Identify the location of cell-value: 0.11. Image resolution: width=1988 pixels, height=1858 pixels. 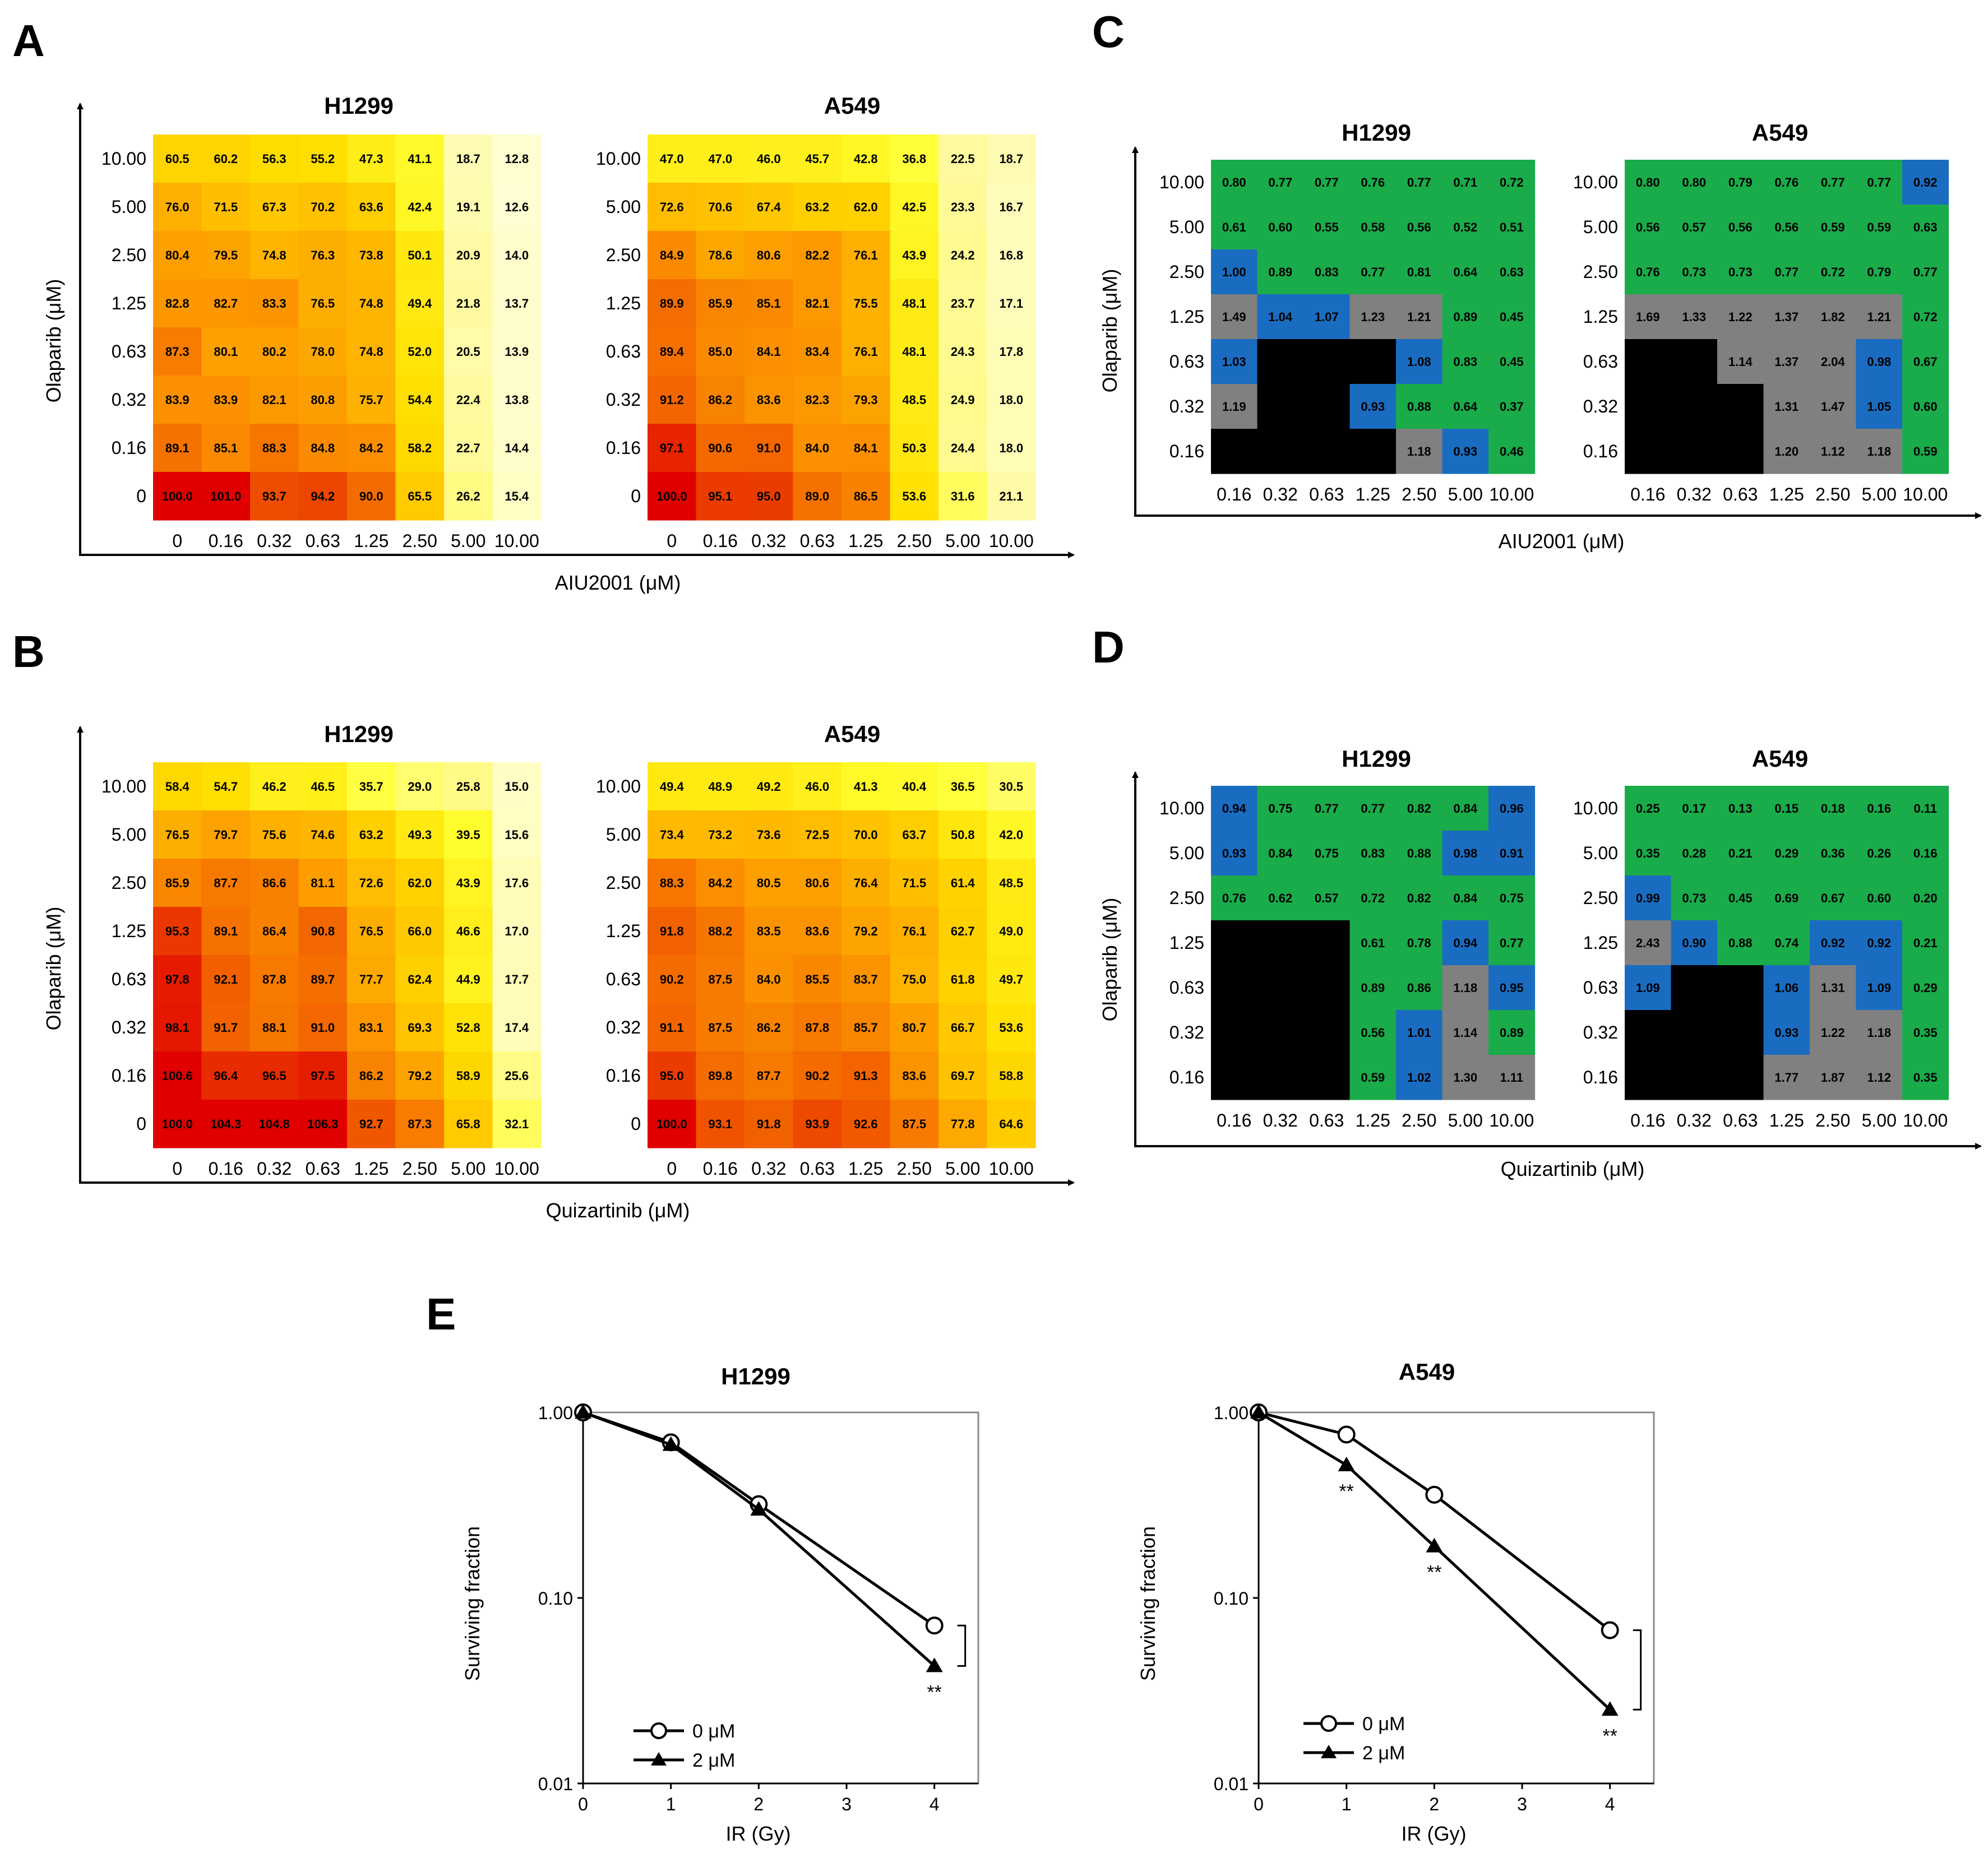
(1925, 808).